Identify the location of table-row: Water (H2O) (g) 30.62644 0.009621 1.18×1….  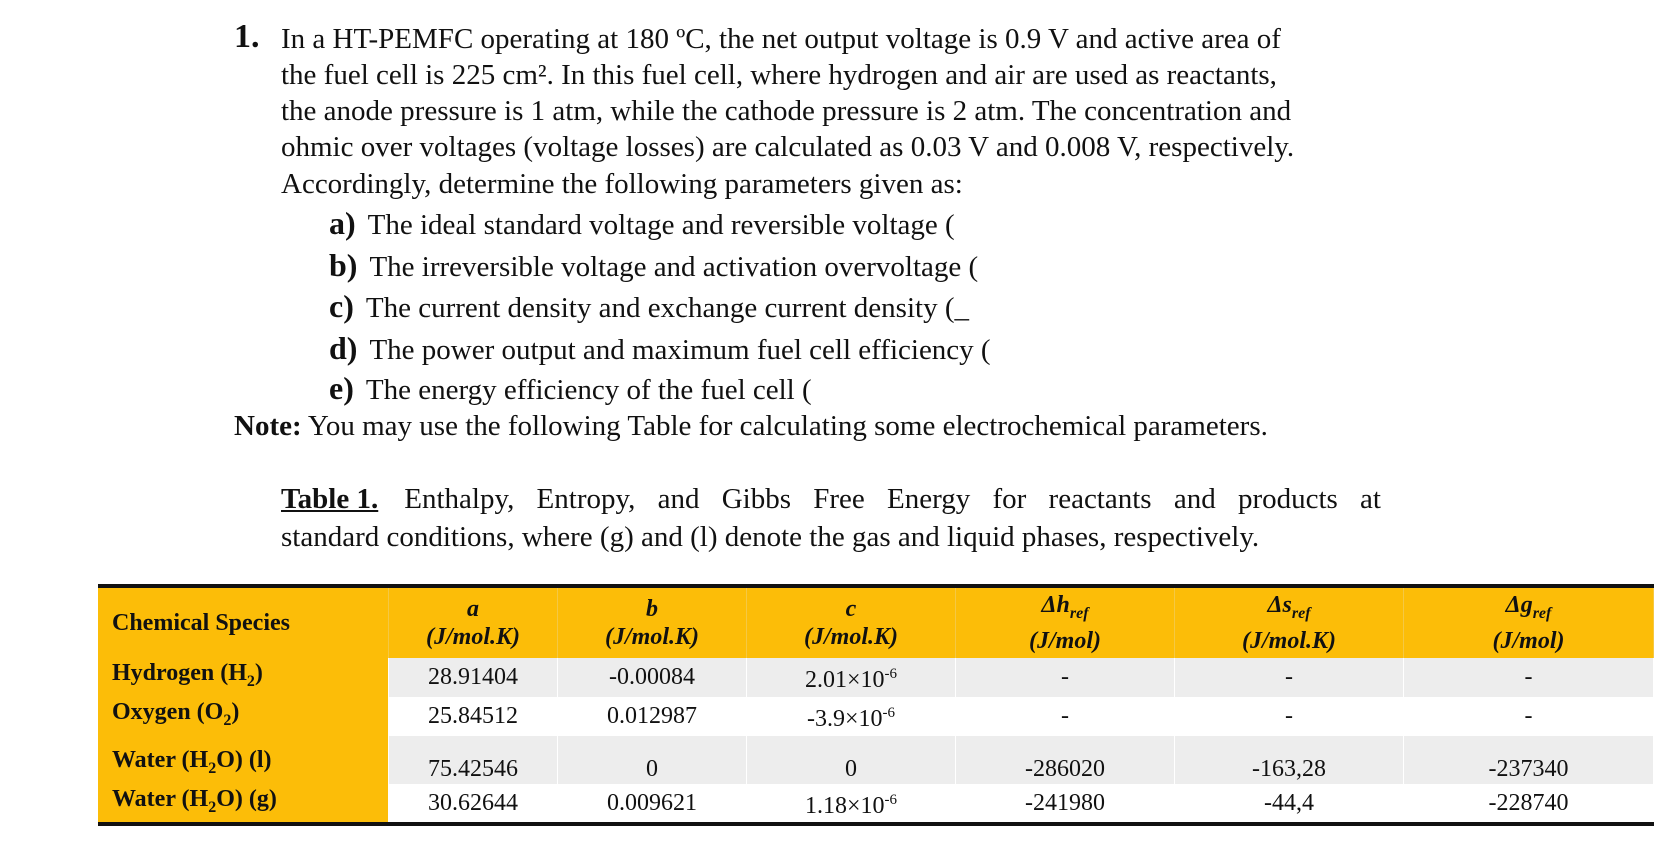
(876, 804).